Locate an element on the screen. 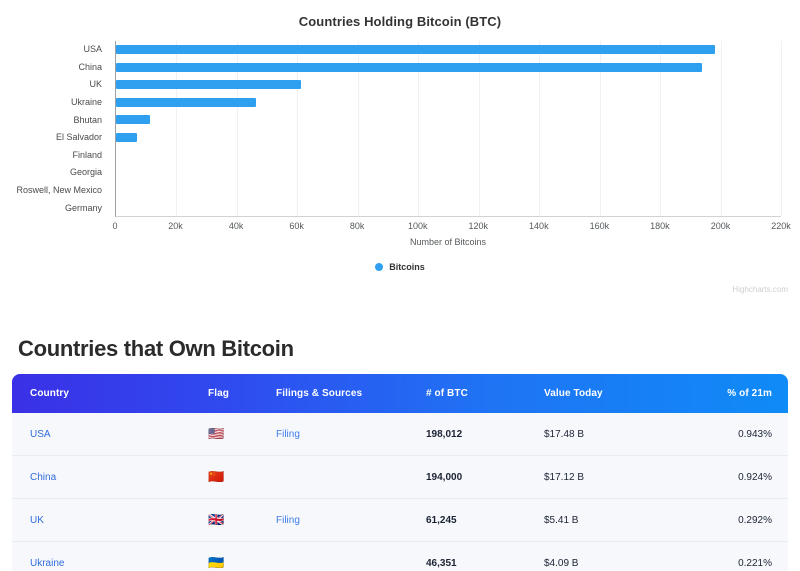 The height and width of the screenshot is (571, 800). chart-x-tick: 220k is located at coordinates (781, 226).